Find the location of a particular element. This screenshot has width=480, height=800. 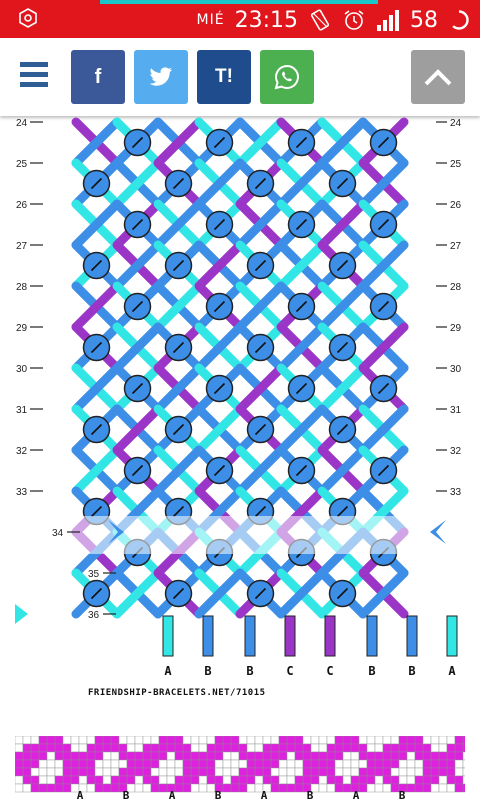

twitter-icon is located at coordinates (160, 76).